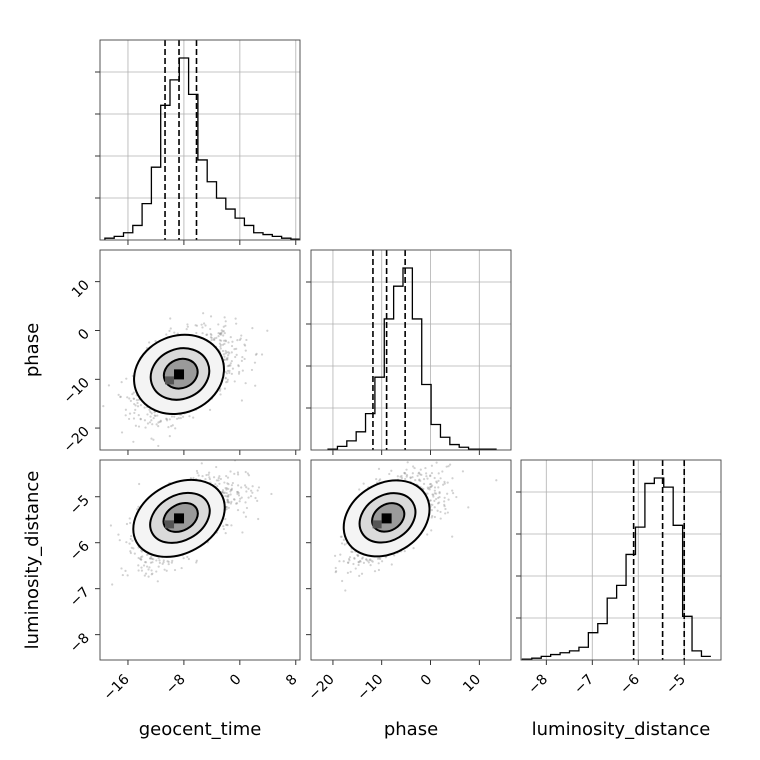 This screenshot has width=760, height=760. Describe the element at coordinates (200, 140) in the screenshot. I see `panel-frame` at that location.